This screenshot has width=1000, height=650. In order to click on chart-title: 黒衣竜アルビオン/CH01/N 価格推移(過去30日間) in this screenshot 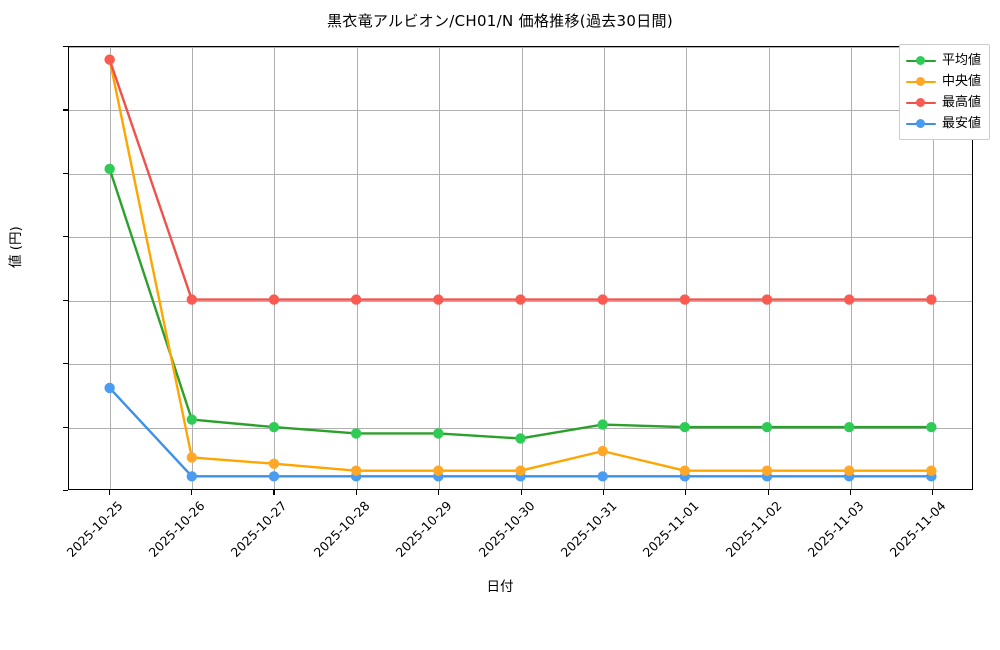, I will do `click(500, 21)`.